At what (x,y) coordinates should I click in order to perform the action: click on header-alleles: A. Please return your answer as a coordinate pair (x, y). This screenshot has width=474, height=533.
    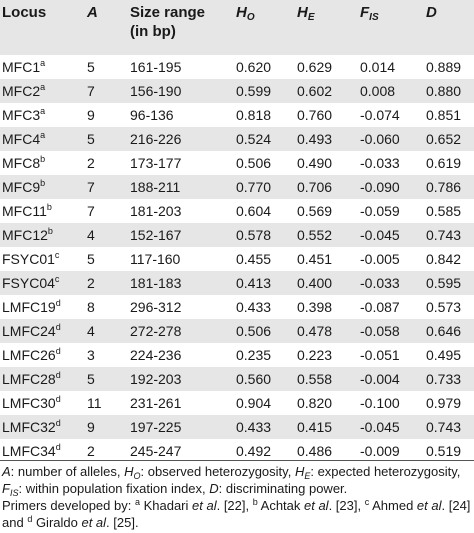
    Looking at the image, I should click on (92, 12).